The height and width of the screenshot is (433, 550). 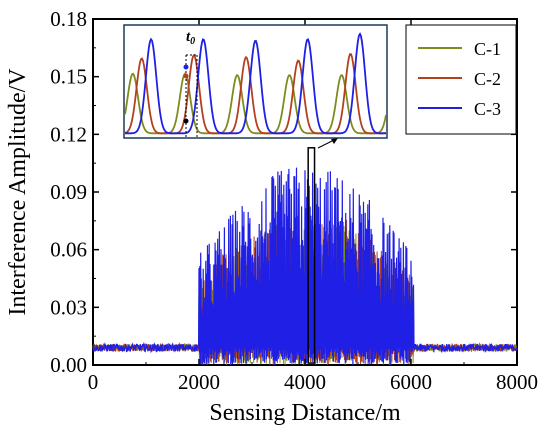 What do you see at coordinates (487, 109) in the screenshot?
I see `legend-label-c3: C-3` at bounding box center [487, 109].